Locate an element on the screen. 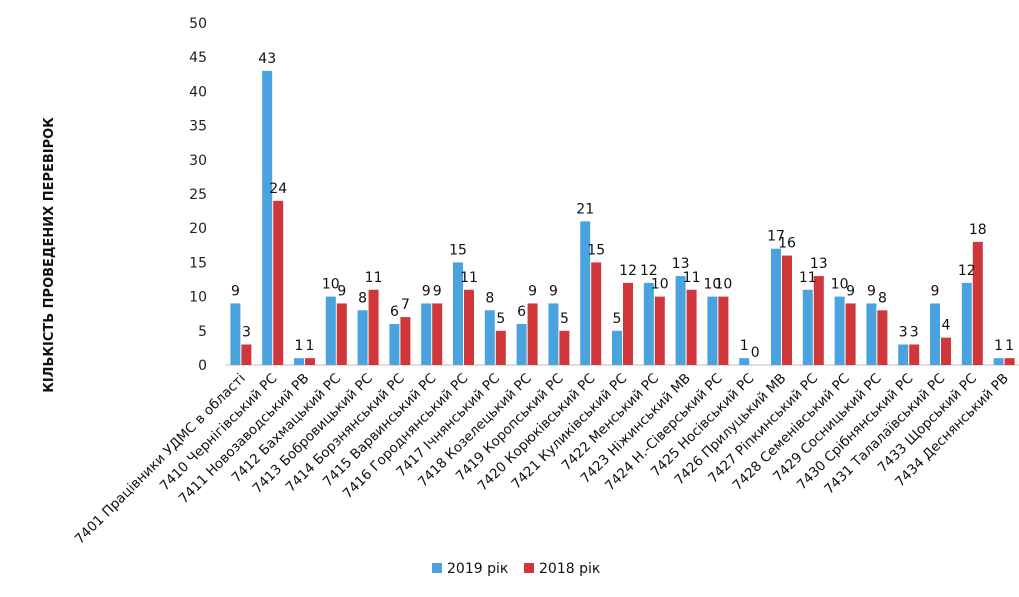 The image size is (1019, 597). bar-2018-рік-8 is located at coordinates (500, 347).